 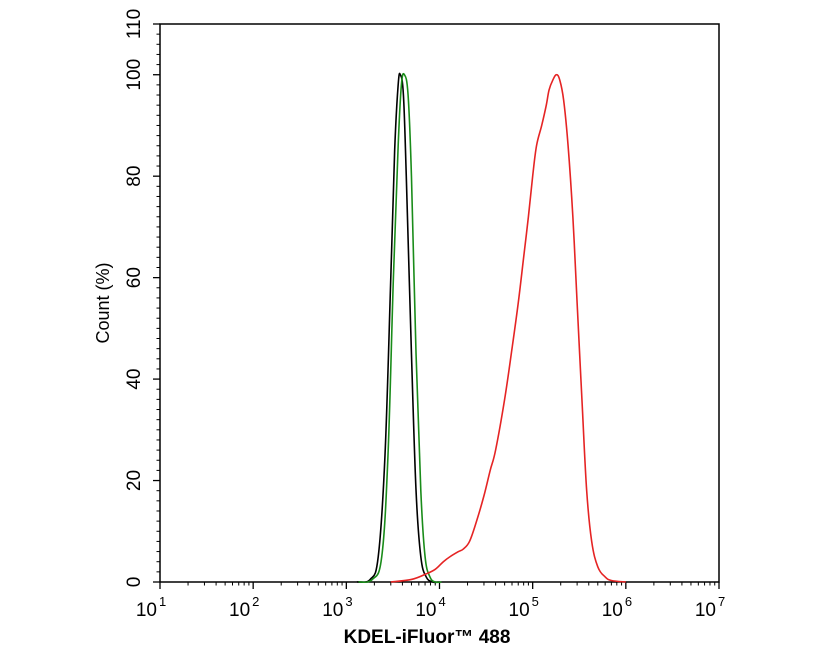 What do you see at coordinates (628, 601) in the screenshot?
I see `x-tick-exponent: 6` at bounding box center [628, 601].